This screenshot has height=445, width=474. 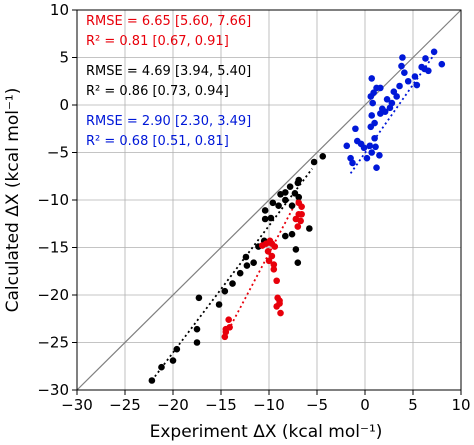 I want to click on x-tick-label: −30, so click(x=77, y=405).